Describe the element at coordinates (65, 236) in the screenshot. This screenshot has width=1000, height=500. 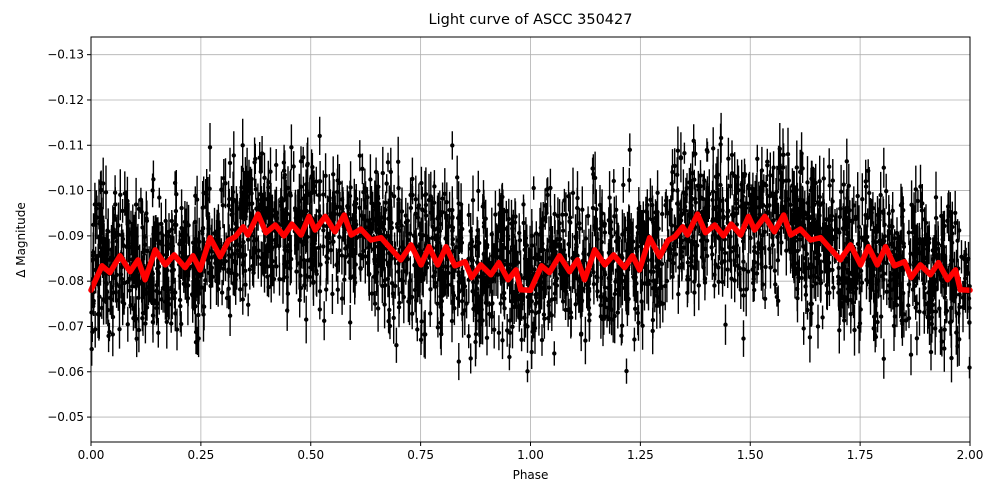
I see `svg-text: −0.09` at that location.